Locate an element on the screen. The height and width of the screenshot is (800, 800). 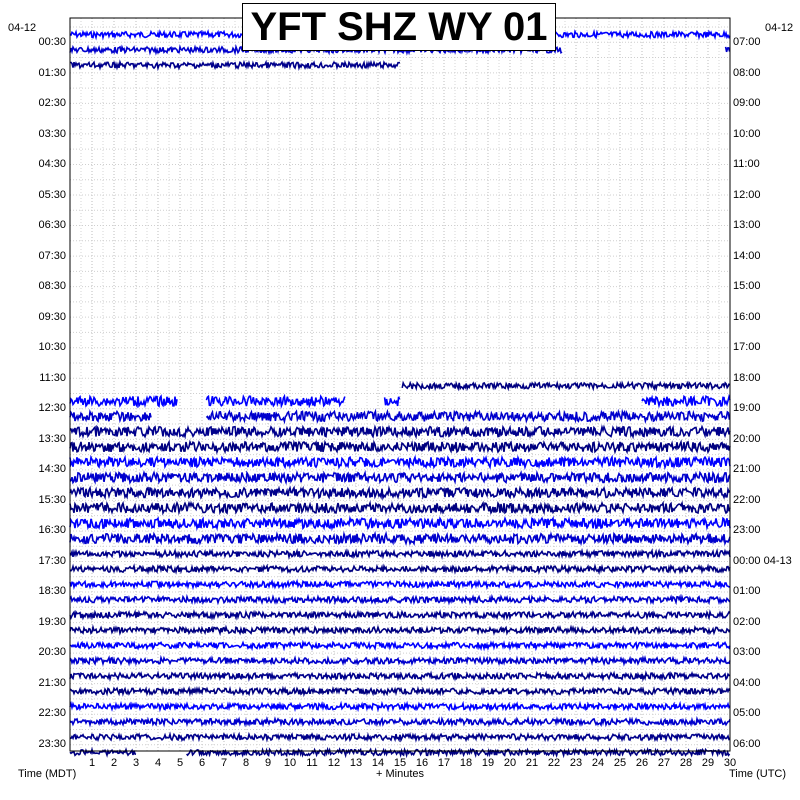
x-tick-label: 2 is located at coordinates (114, 763).